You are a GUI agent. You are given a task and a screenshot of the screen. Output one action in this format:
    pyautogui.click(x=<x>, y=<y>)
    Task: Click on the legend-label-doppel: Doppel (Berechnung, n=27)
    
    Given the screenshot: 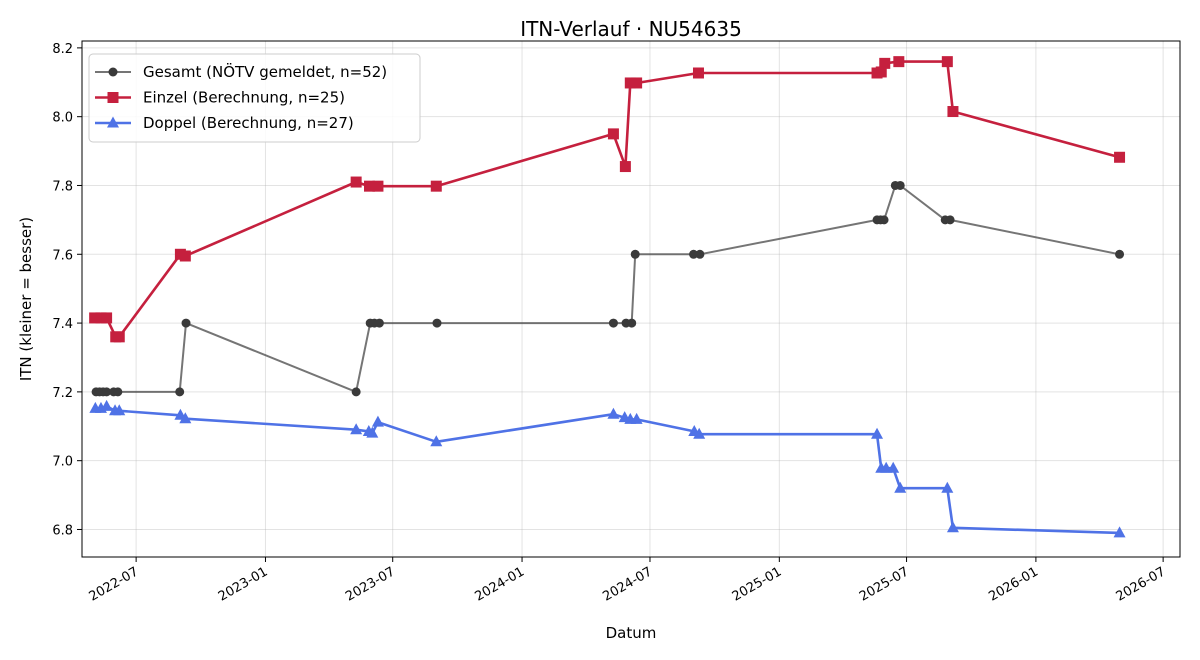 What is the action you would take?
    pyautogui.click(x=248, y=123)
    